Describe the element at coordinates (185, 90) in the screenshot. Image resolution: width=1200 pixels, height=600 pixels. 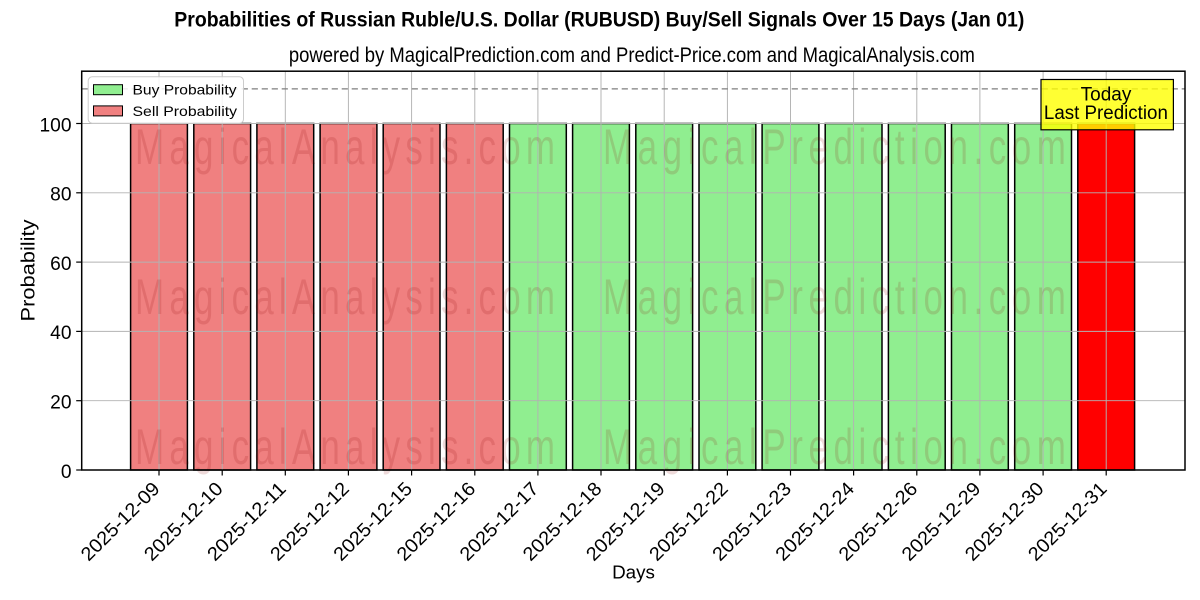
I see `svg-text: Buy Probability` at that location.